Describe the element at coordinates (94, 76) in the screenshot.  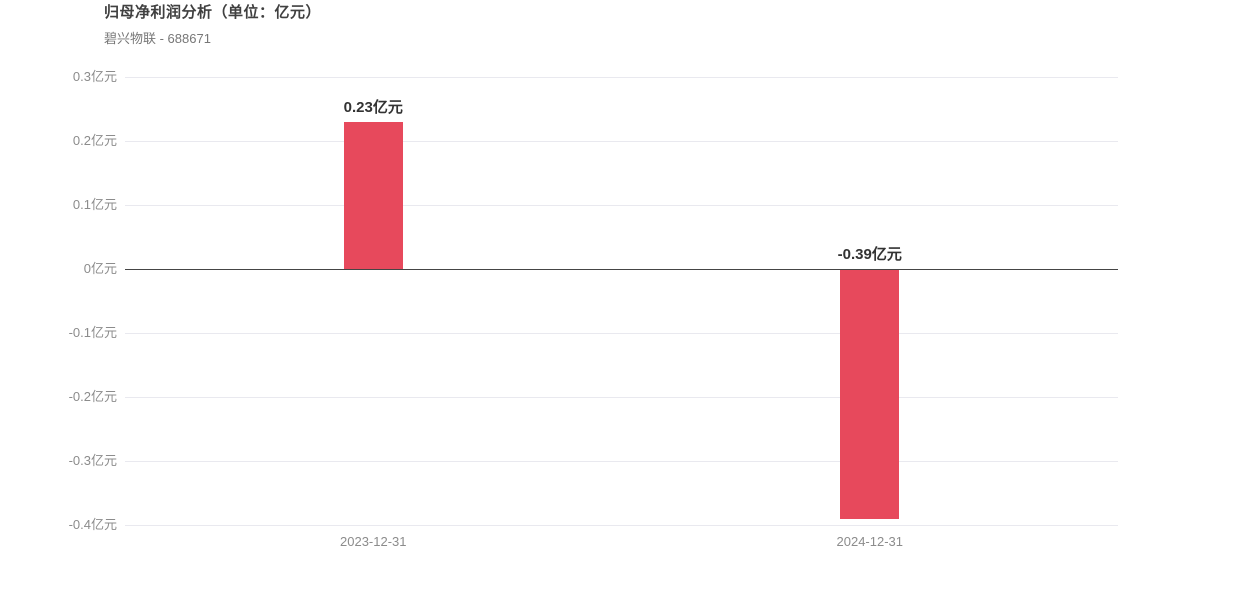
I see `y-tick-label: 0.3亿元` at that location.